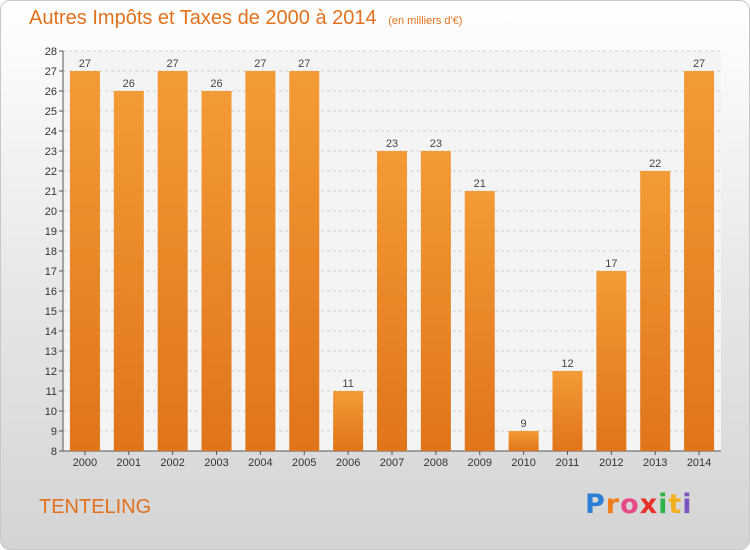  Describe the element at coordinates (216, 463) in the screenshot. I see `x-tick-label: 2003` at that location.